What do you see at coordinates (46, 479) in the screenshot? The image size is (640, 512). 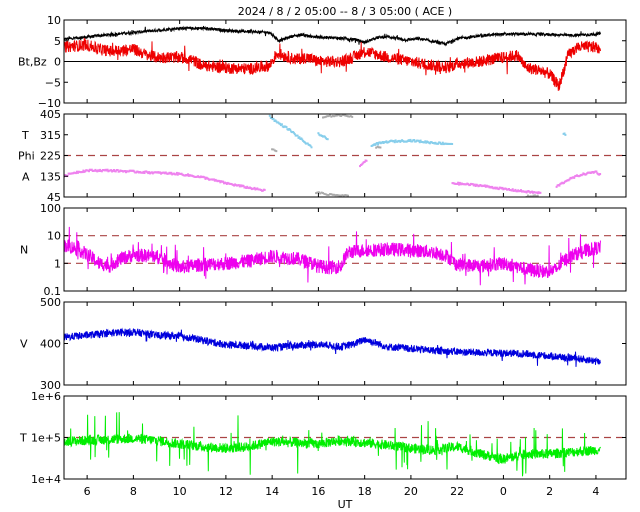 I see `y-tick-label: 1e+4` at bounding box center [46, 479].